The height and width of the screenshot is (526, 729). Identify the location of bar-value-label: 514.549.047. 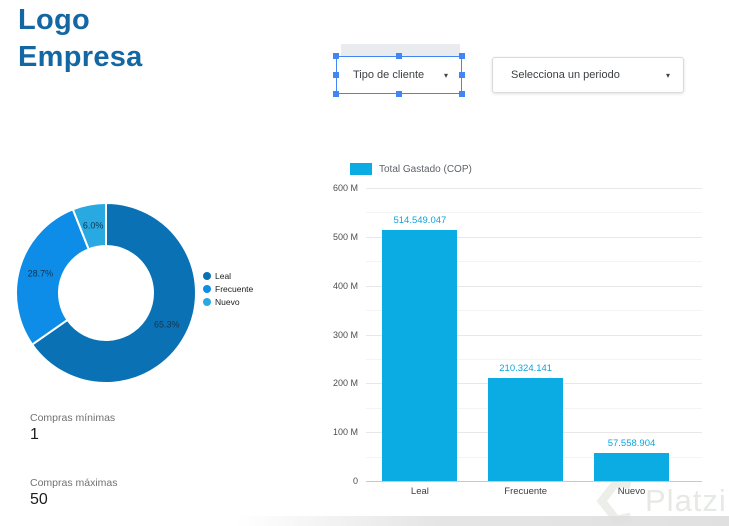
(420, 220).